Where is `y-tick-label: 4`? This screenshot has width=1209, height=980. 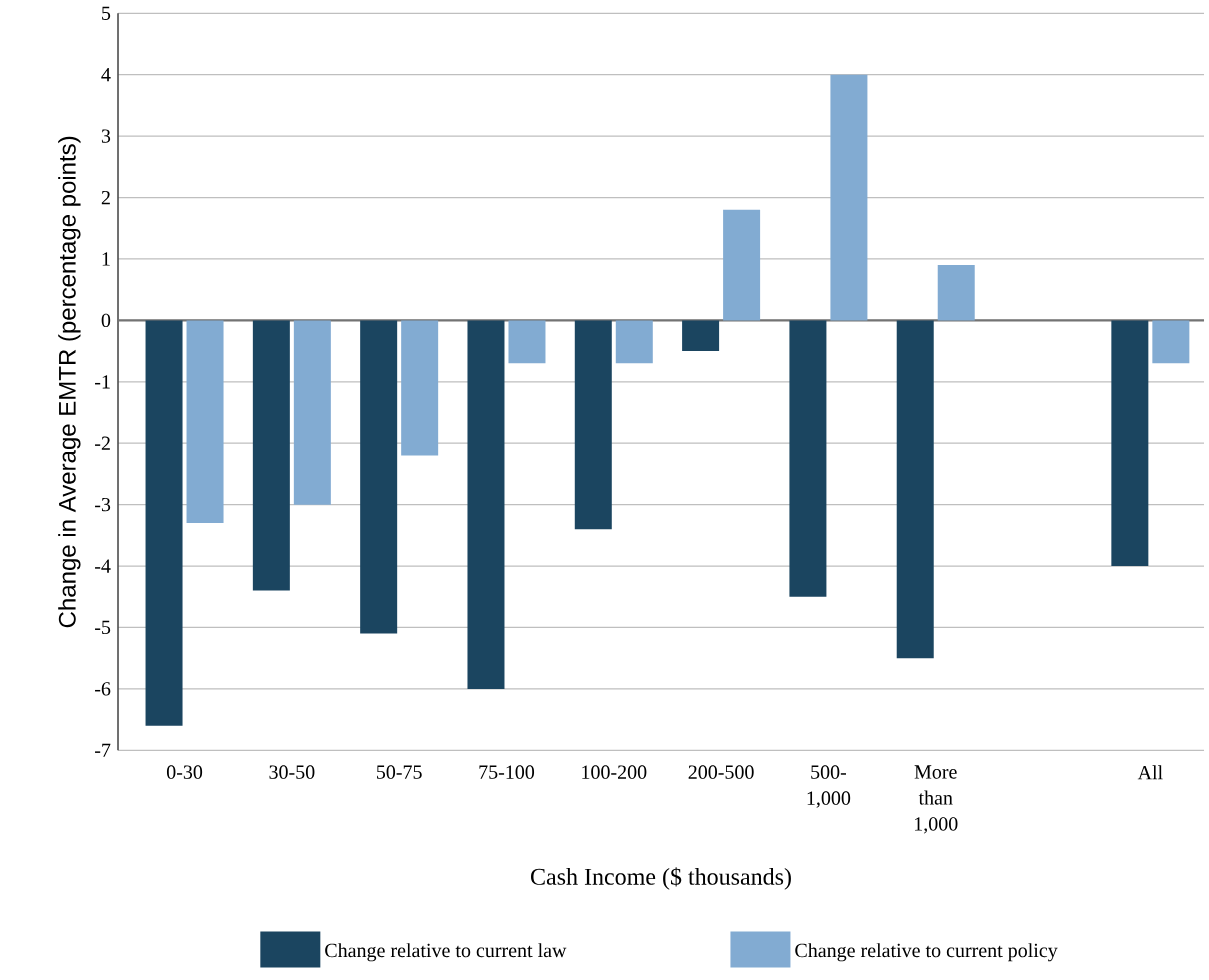
y-tick-label: 4 is located at coordinates (106, 74).